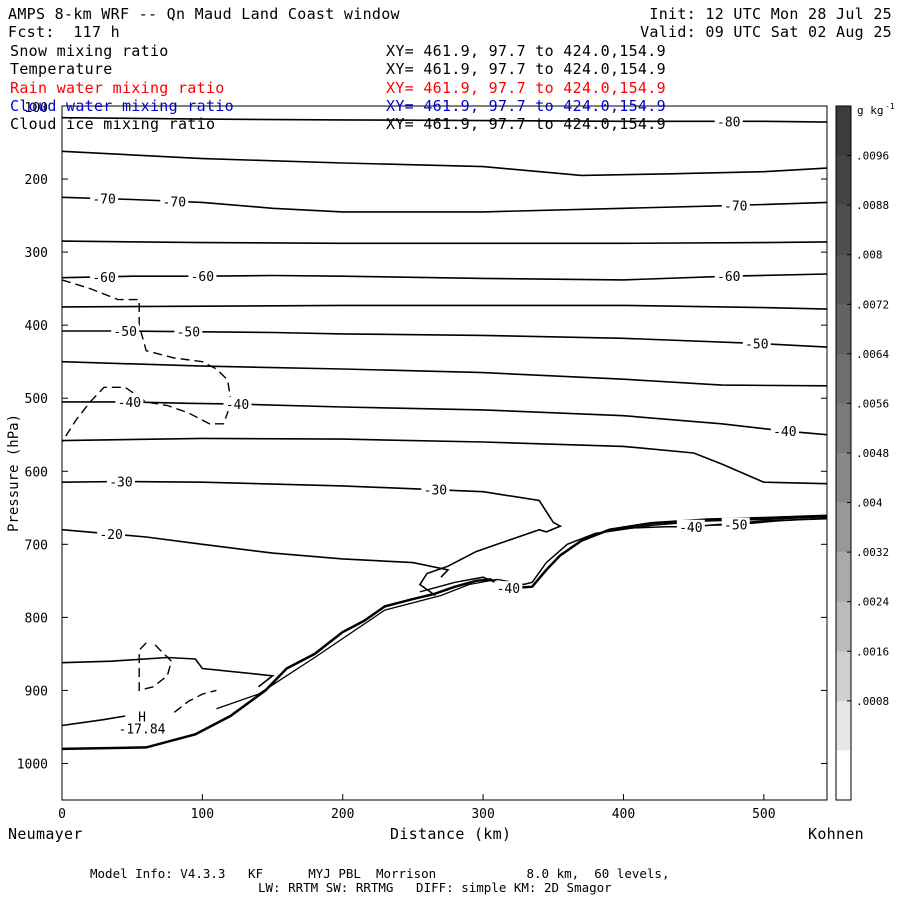  I want to click on colorbar-tick-label: .008, so click(869, 255).